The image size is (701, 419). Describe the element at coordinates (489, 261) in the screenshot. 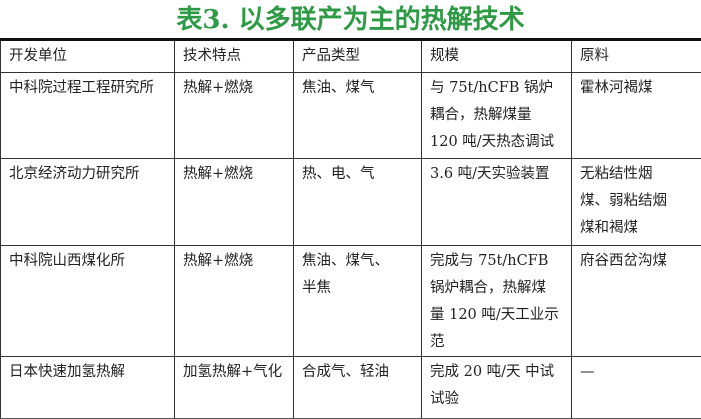

I see `cell-text-line: 完成与 75t/hCFB` at that location.